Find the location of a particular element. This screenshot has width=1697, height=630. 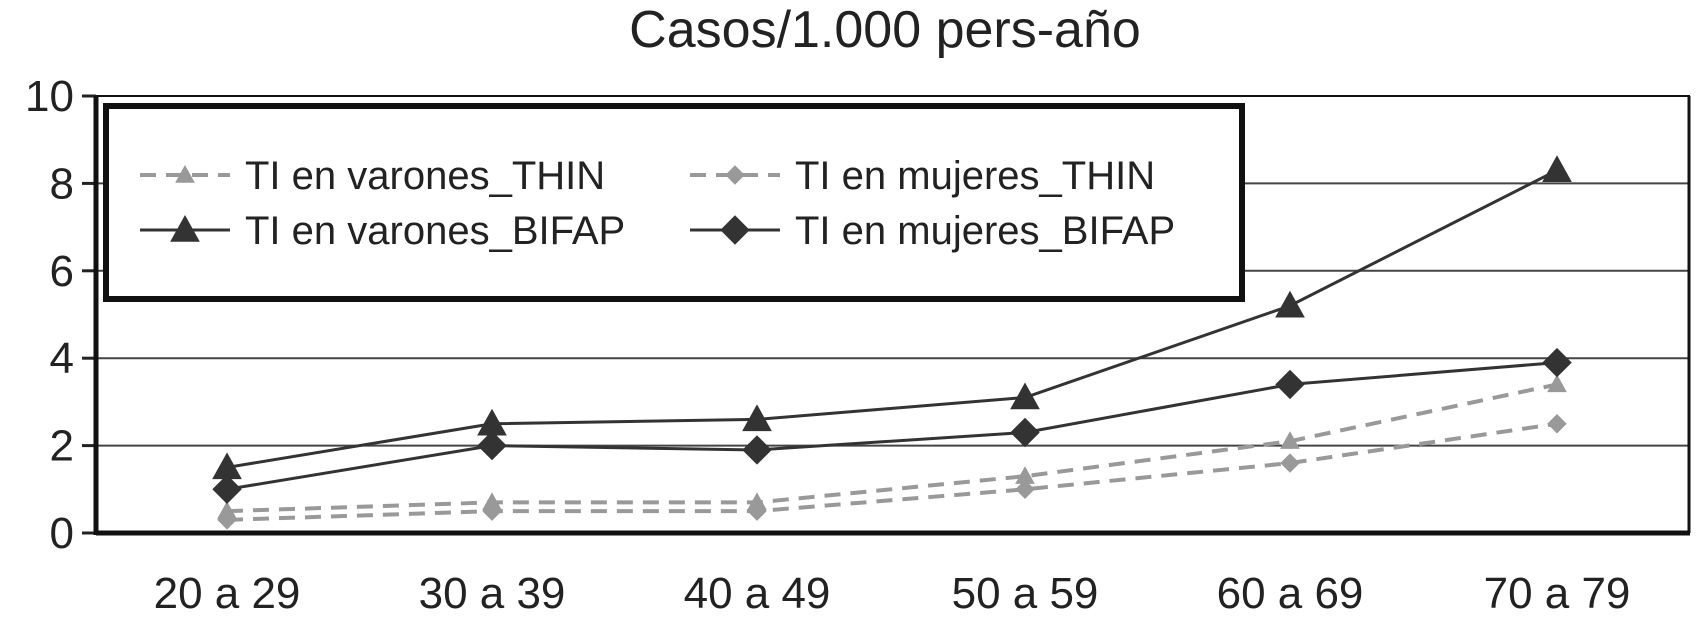

x-tick-label: 40 a 49 is located at coordinates (757, 593).